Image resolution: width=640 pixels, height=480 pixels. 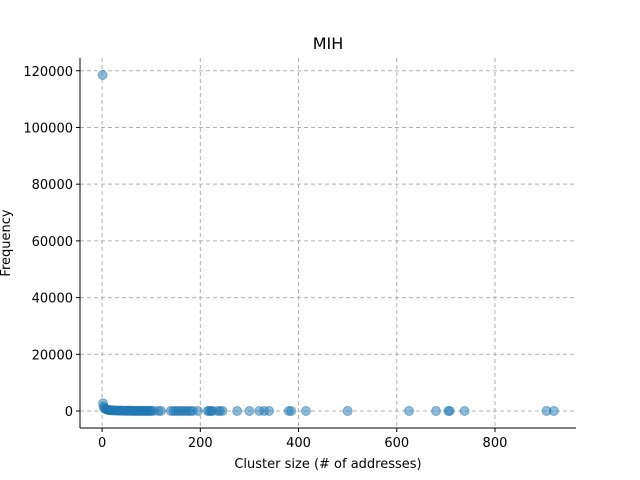 I want to click on y-axis-label: Frequency, so click(x=7, y=242).